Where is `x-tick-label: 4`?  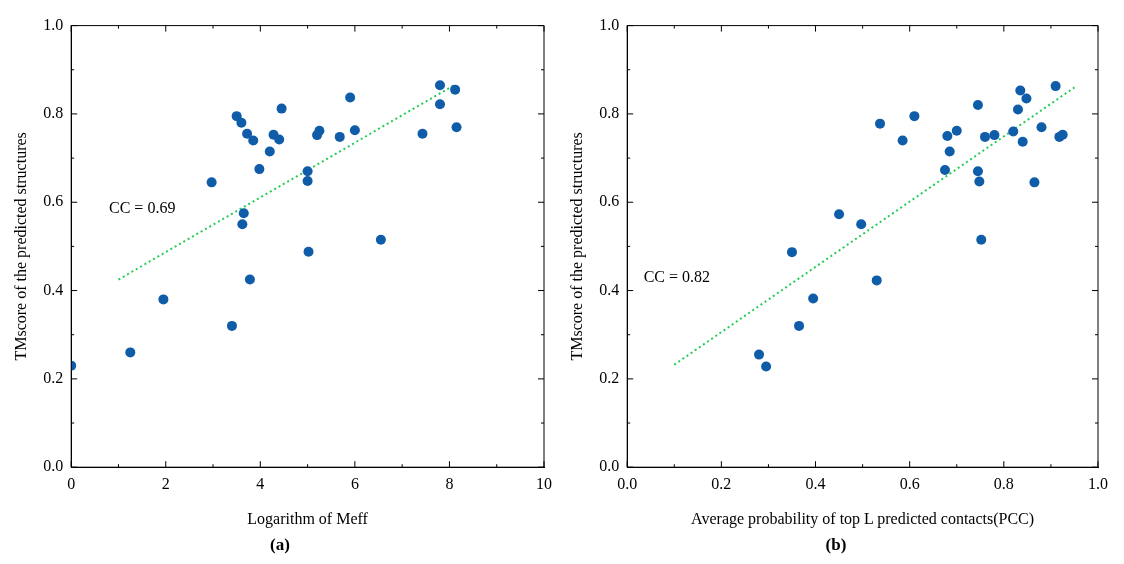 x-tick-label: 4 is located at coordinates (260, 483).